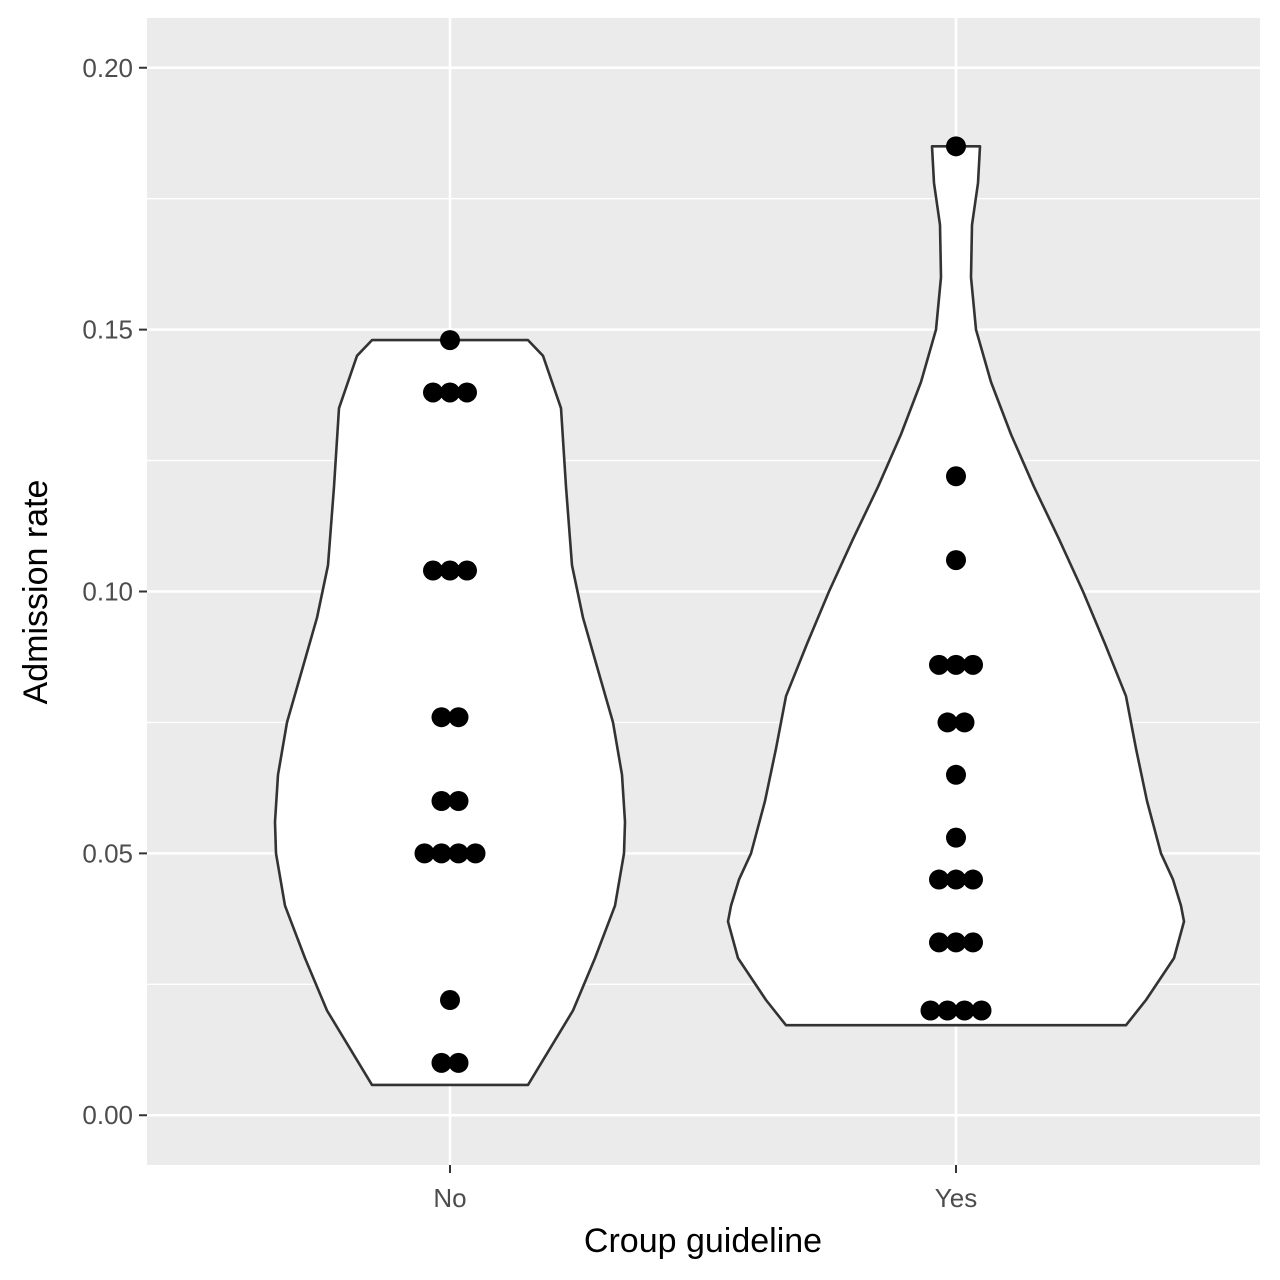  Describe the element at coordinates (36, 592) in the screenshot. I see `y-axis-title: Admission rate` at that location.